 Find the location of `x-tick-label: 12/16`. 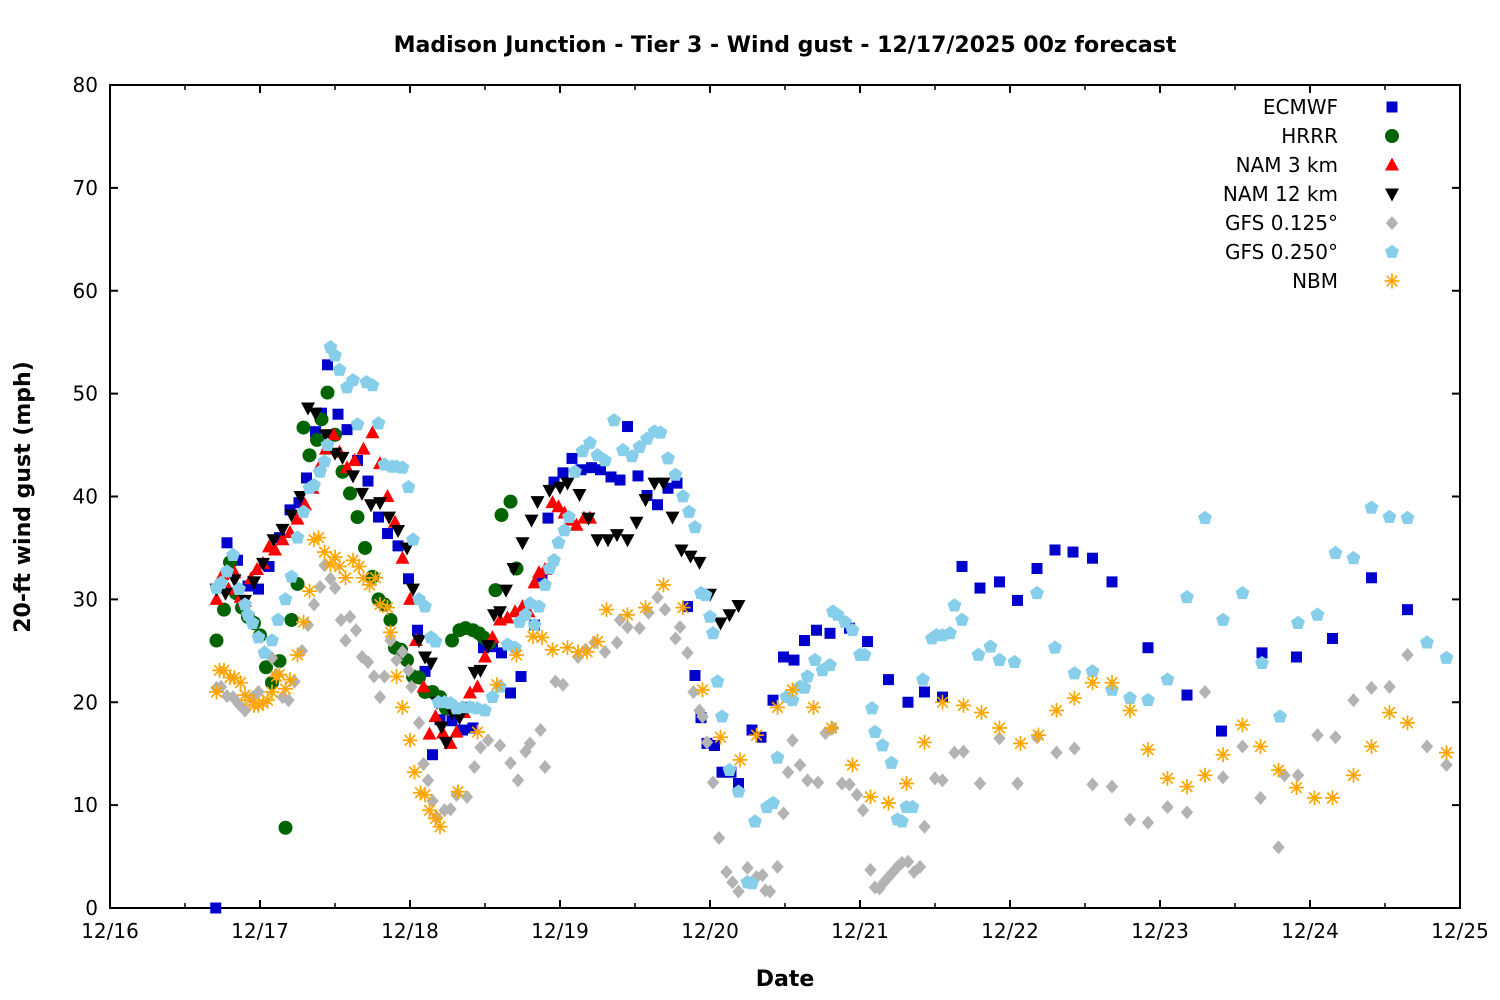

x-tick-label: 12/16 is located at coordinates (110, 931).